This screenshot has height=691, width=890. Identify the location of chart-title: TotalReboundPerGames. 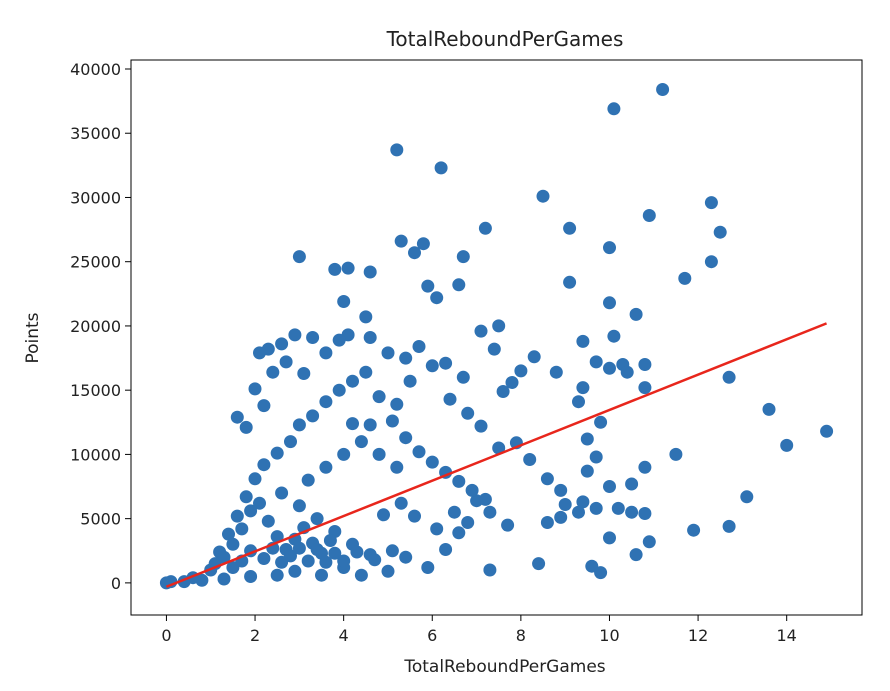
(505, 39).